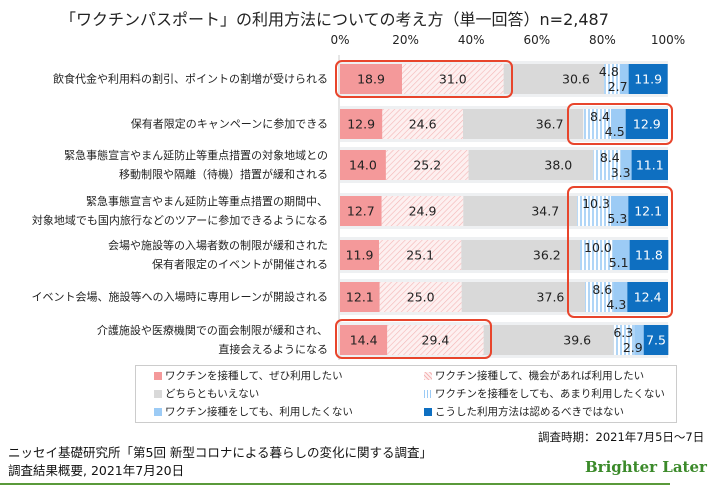 Image resolution: width=720 pixels, height=488 pixels. I want to click on category-label: イベント会場、施設等への入場時に専用レーンが開設される, so click(180, 297).